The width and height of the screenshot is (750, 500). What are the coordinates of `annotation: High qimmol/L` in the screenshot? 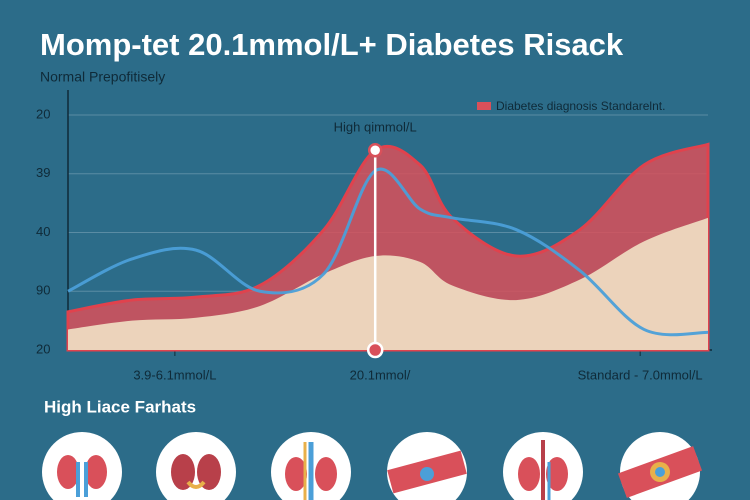 It's located at (375, 127).